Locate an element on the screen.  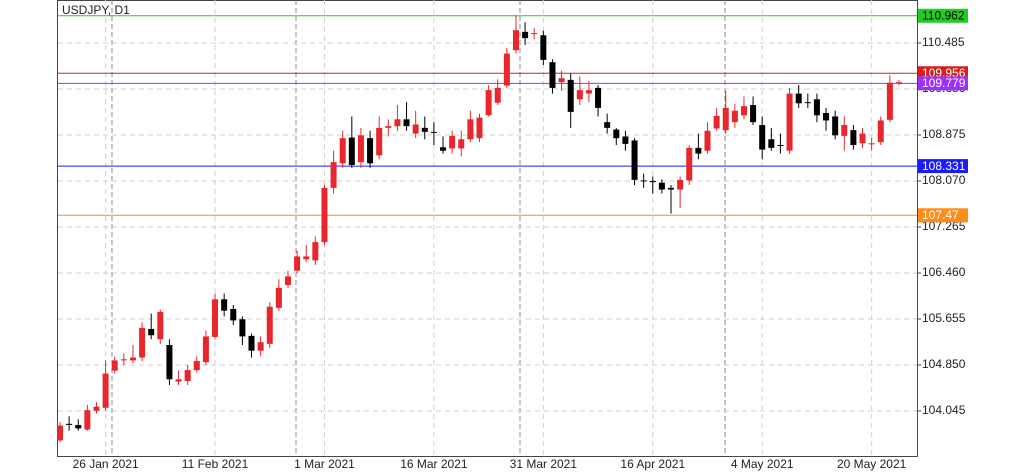
x-tick-label: 16 Mar 2021 is located at coordinates (434, 464).